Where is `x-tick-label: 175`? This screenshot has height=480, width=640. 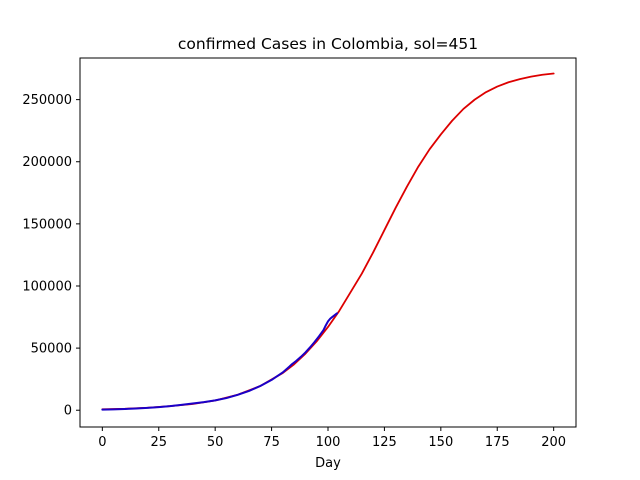
x-tick-label: 175 is located at coordinates (497, 442).